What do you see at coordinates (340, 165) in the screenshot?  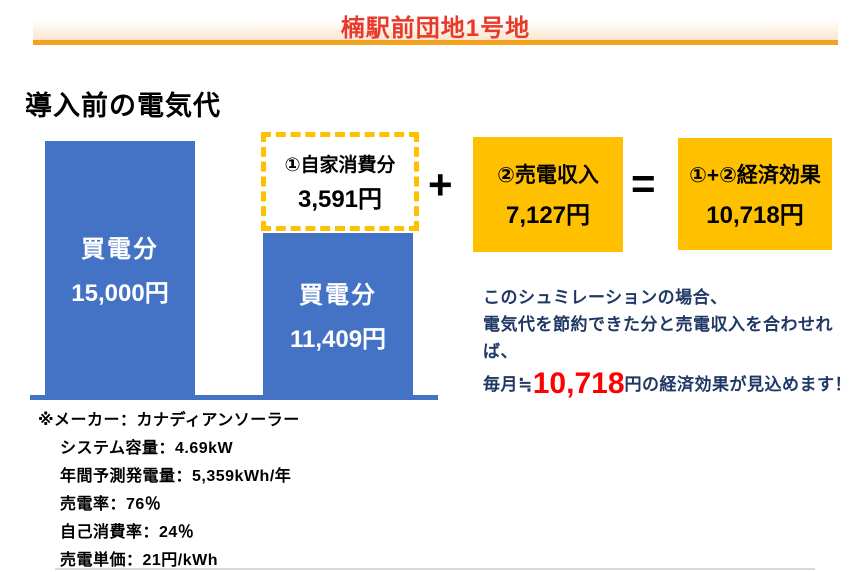 I see `self-consumption-label: ①自家消費分` at bounding box center [340, 165].